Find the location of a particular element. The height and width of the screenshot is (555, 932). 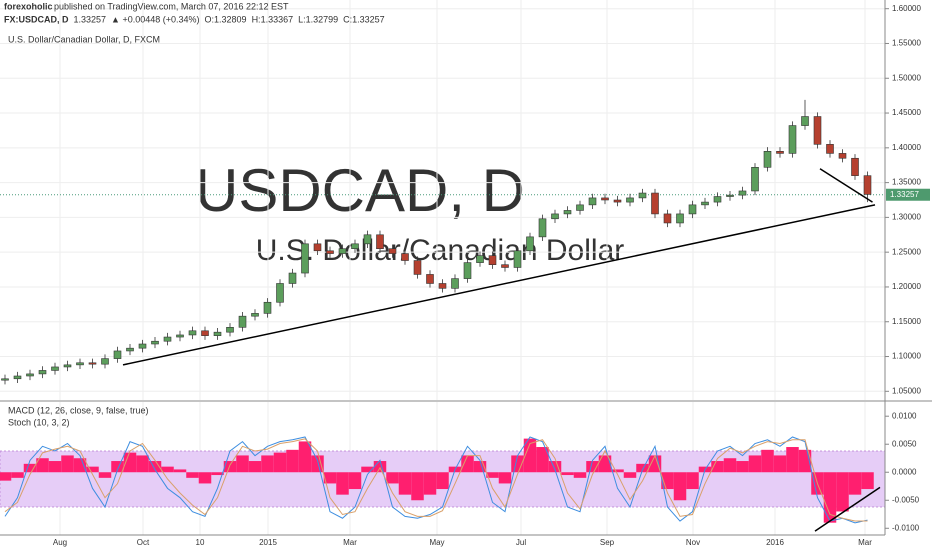

y-tick-label: -0.0050 is located at coordinates (906, 499).